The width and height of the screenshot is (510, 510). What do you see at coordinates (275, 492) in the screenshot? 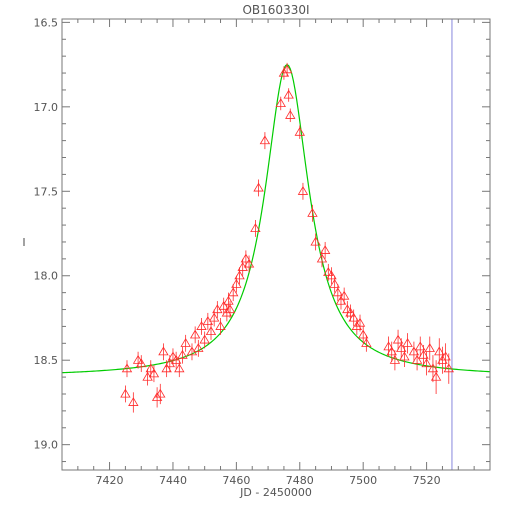
I see `x-axis-title: JD - 2450000` at bounding box center [275, 492].